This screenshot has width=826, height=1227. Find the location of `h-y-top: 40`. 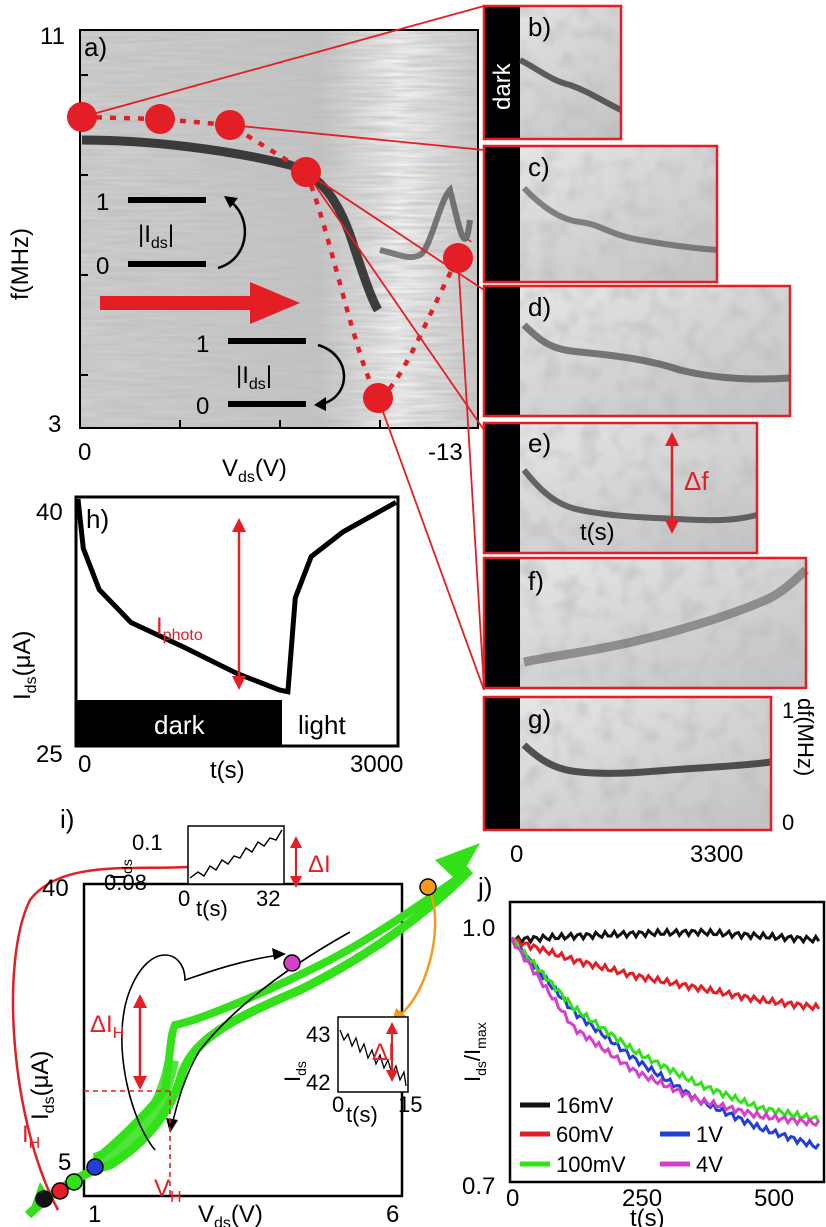

h-y-top: 40 is located at coordinates (49, 512).